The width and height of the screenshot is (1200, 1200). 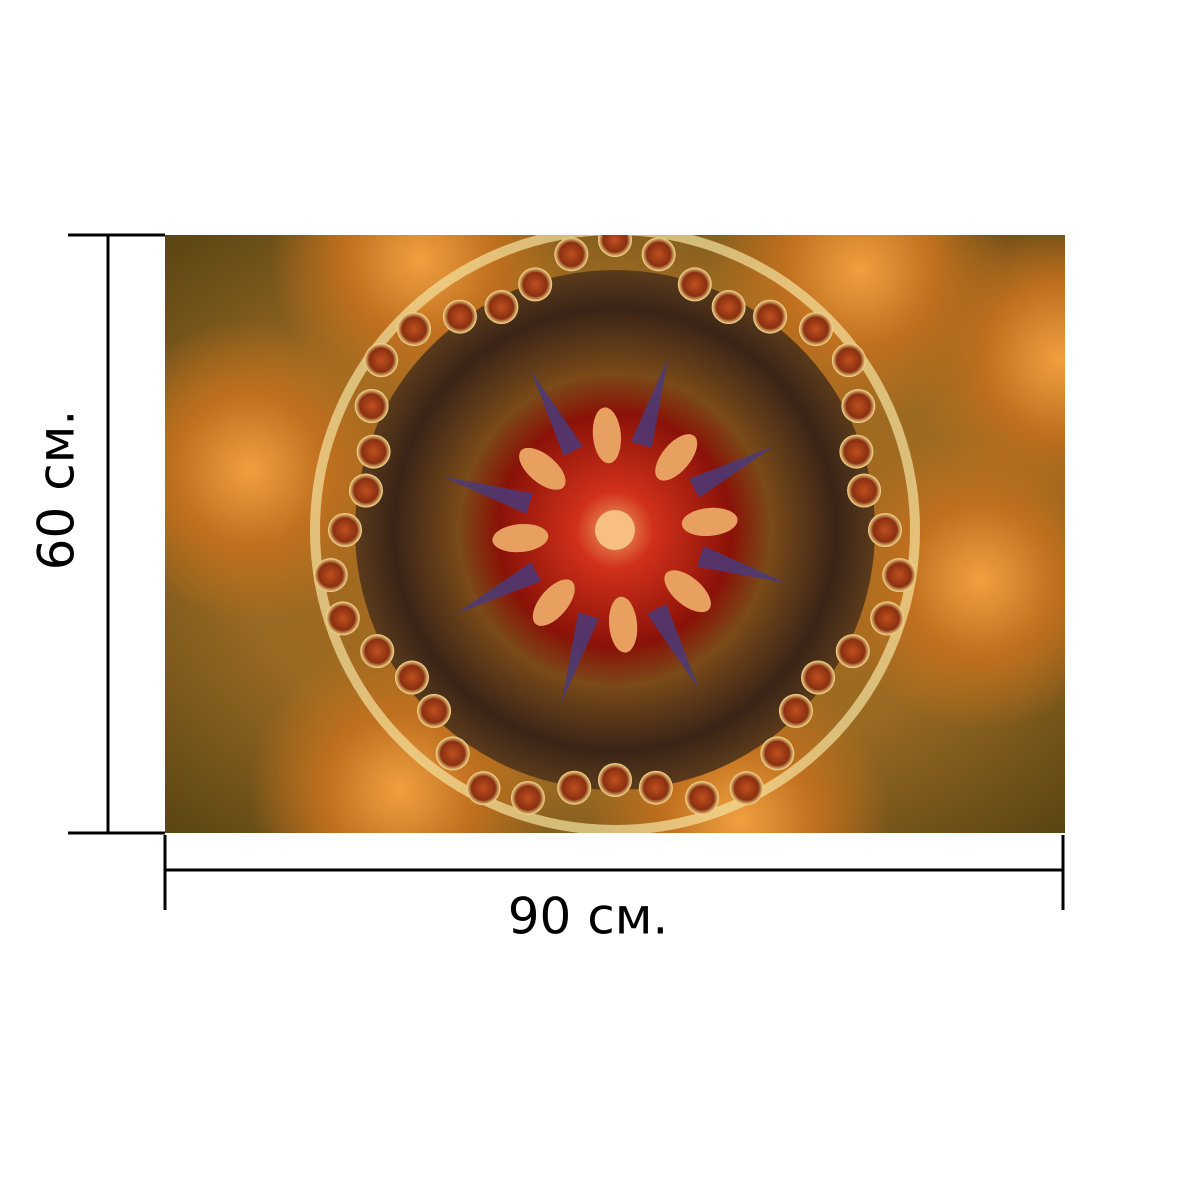 I want to click on center-glow, so click(x=615, y=530).